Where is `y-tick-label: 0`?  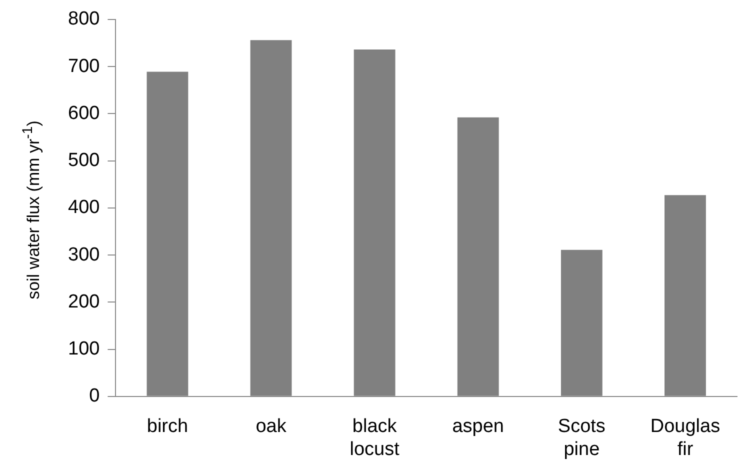
y-tick-label: 0 is located at coordinates (94, 396).